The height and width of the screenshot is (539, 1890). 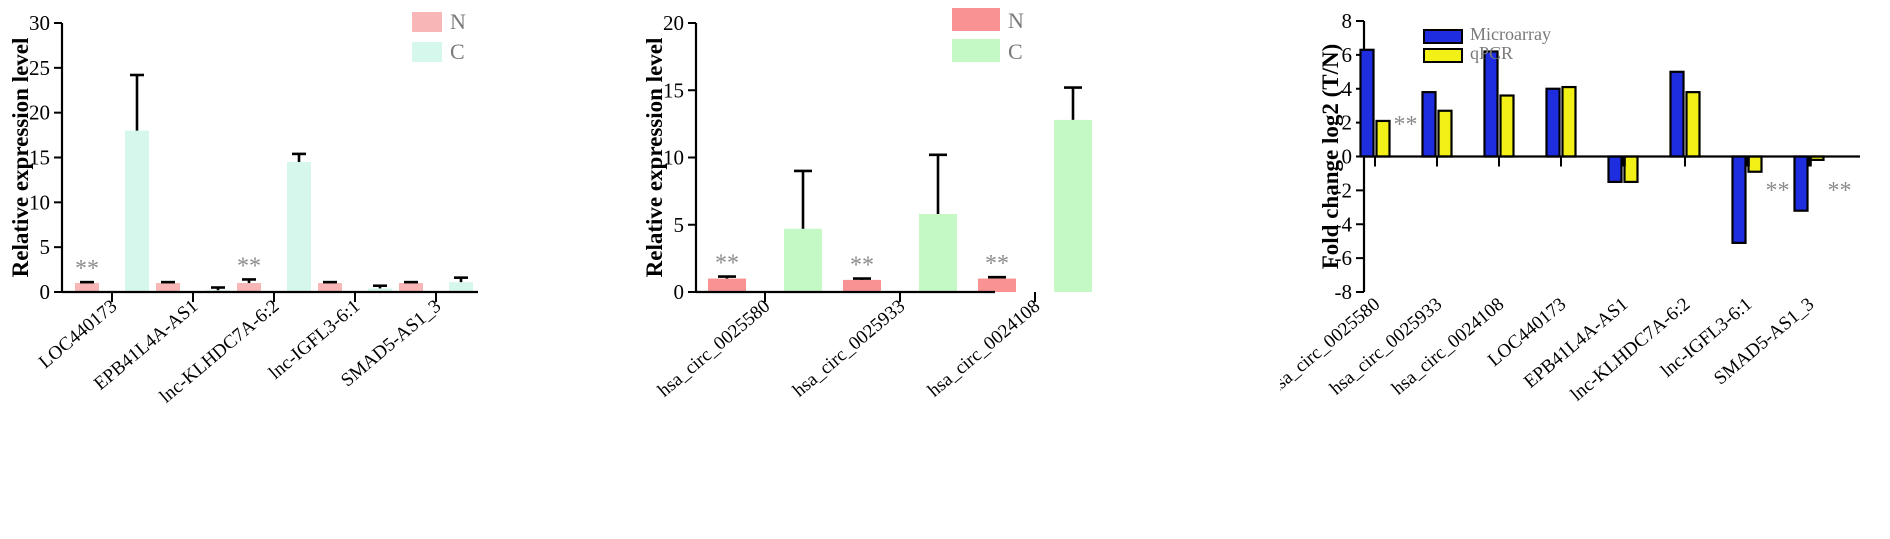 What do you see at coordinates (1347, 21) in the screenshot?
I see `y-tick-label: 8` at bounding box center [1347, 21].